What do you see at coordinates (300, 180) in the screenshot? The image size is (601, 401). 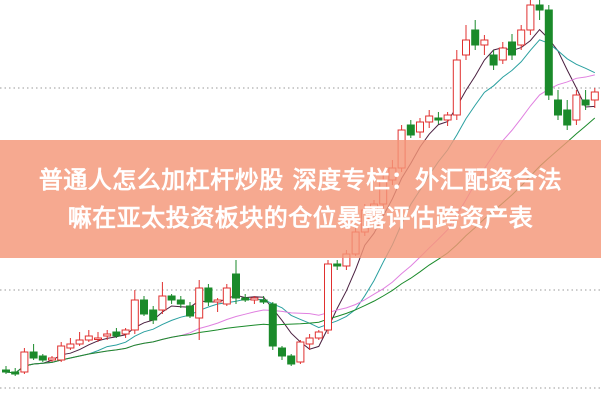 I see `headline-line-1: 普通人怎么加杠杆炒股 深度专栏：外汇配资合法` at bounding box center [300, 180].